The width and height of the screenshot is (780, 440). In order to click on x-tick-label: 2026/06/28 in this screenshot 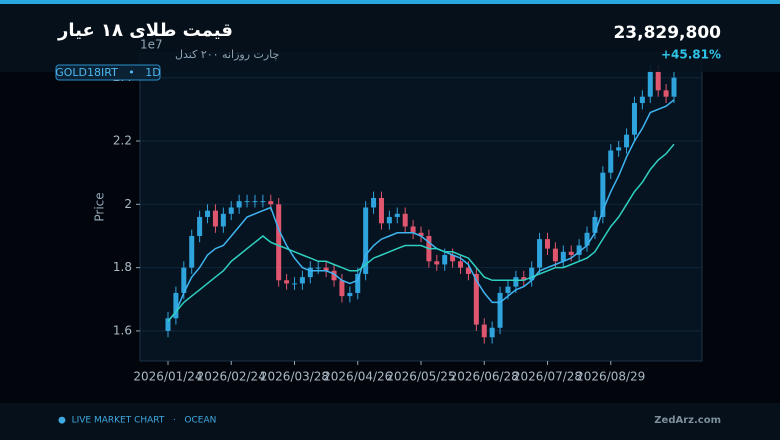, I will do `click(484, 377)`.